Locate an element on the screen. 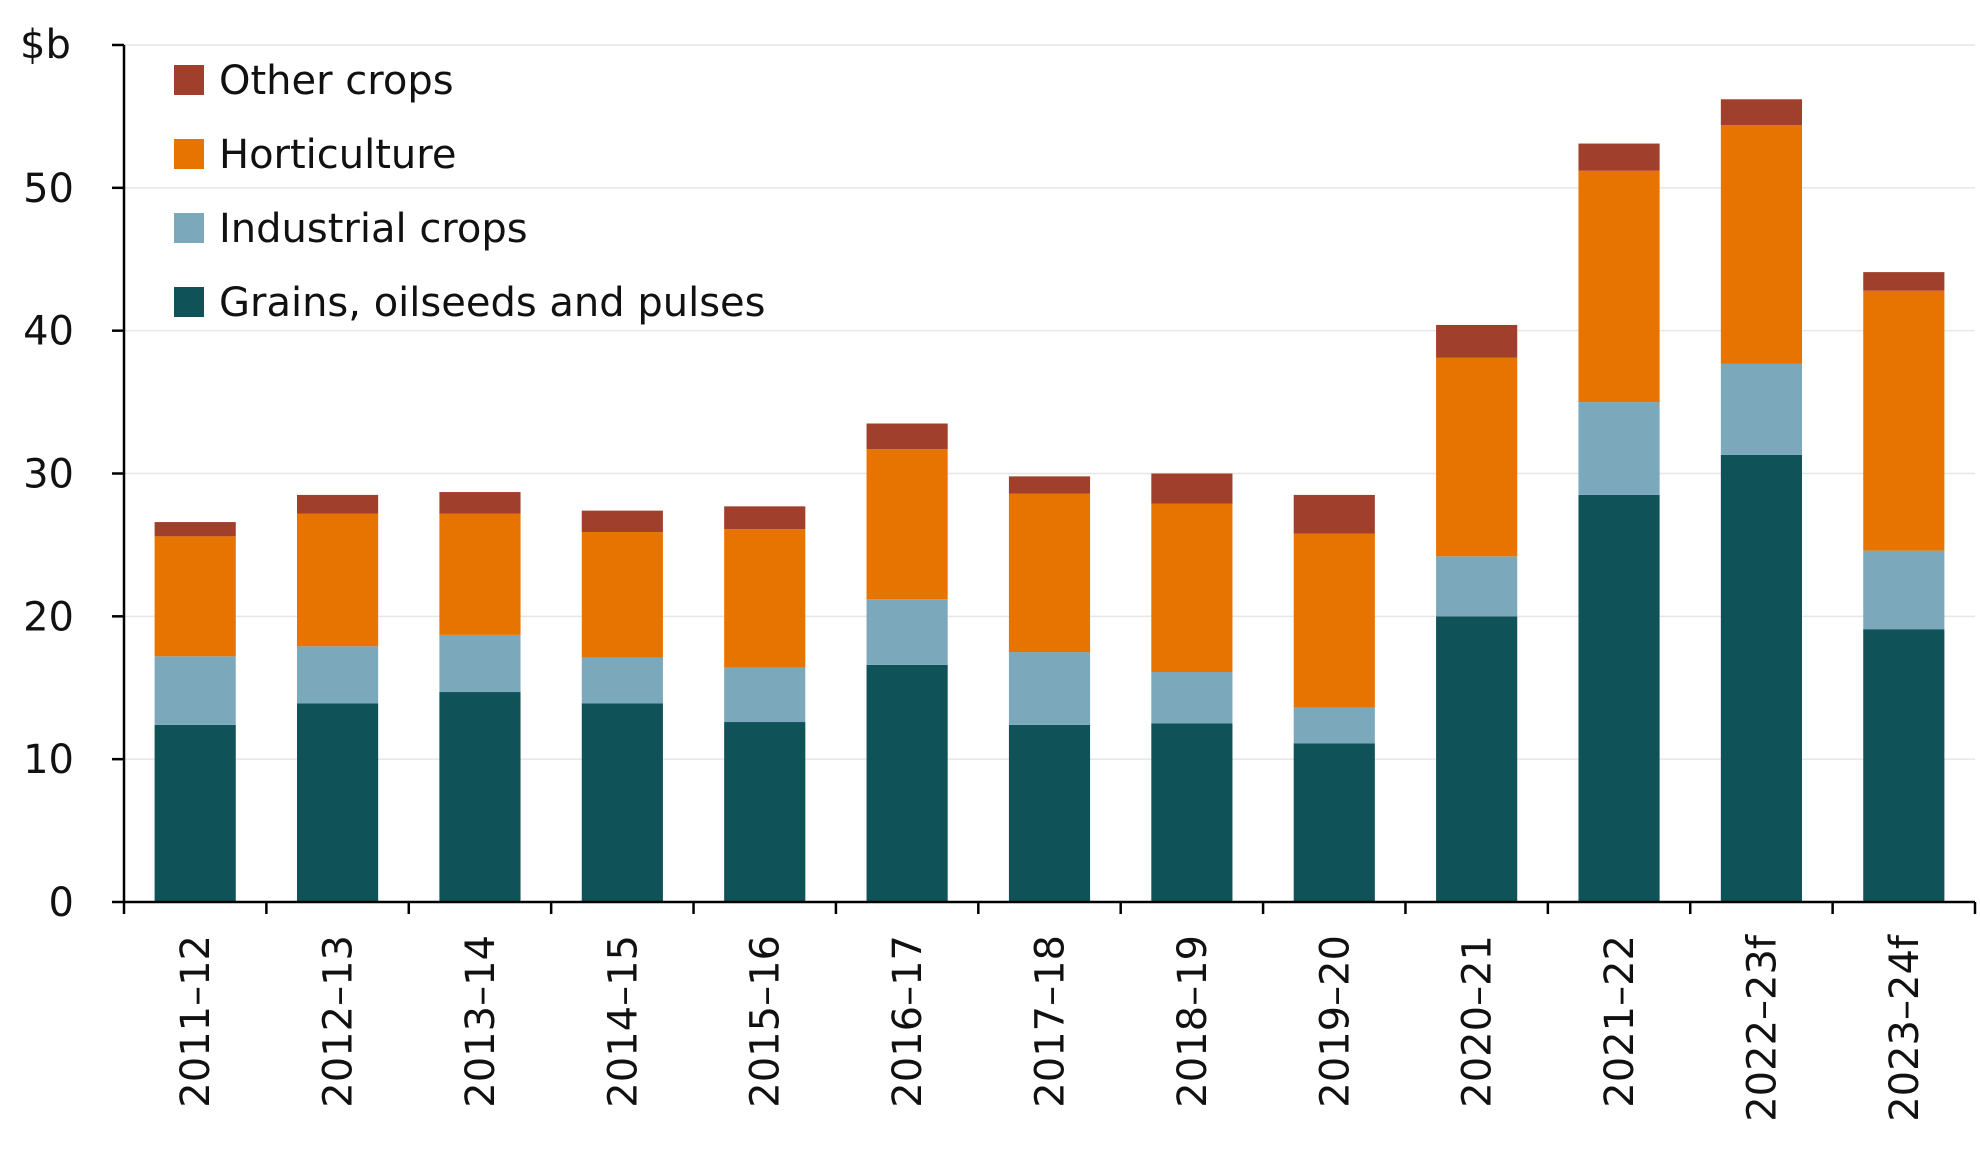 The width and height of the screenshot is (1980, 1160). y-tick-label: 40 is located at coordinates (48, 332).